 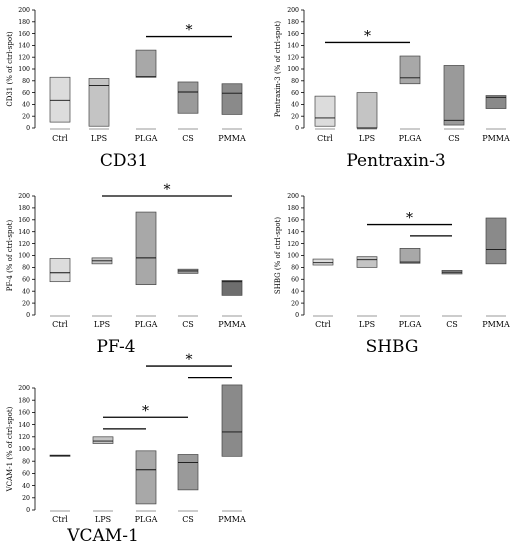 What do you see at coordinates (102, 536) in the screenshot?
I see `panel-title: VCAM-1` at bounding box center [102, 536].